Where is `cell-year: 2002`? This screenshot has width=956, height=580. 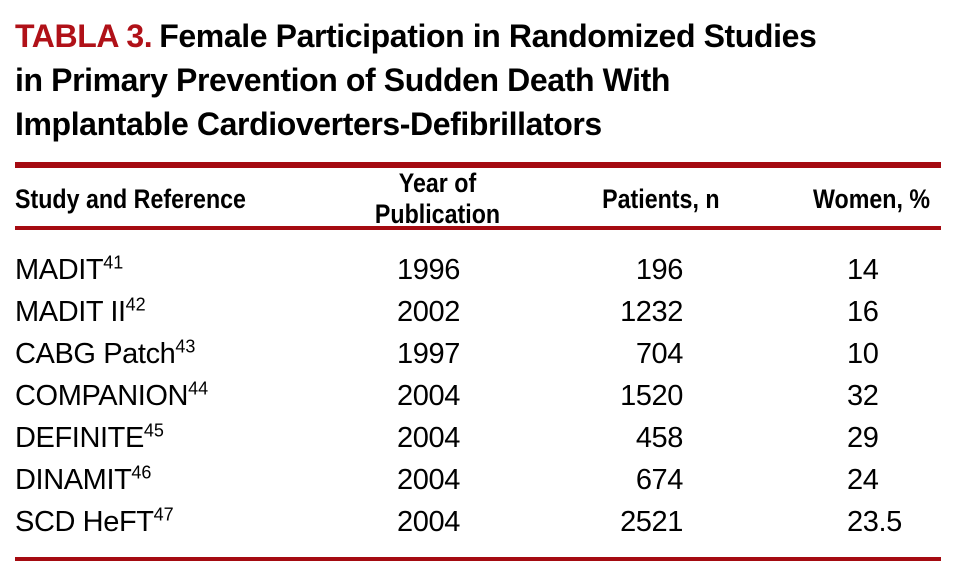
cell-year: 2002 is located at coordinates (428, 311).